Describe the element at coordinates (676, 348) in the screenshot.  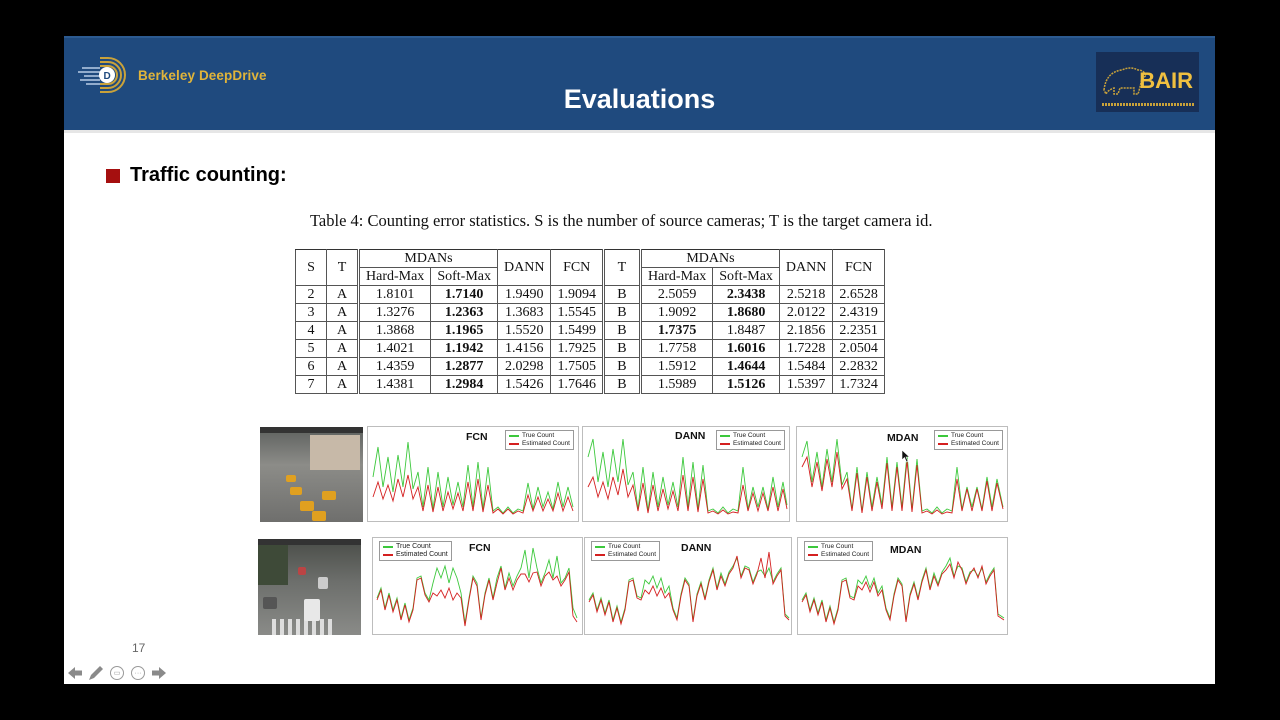
I see `cell: 1.7758` at that location.